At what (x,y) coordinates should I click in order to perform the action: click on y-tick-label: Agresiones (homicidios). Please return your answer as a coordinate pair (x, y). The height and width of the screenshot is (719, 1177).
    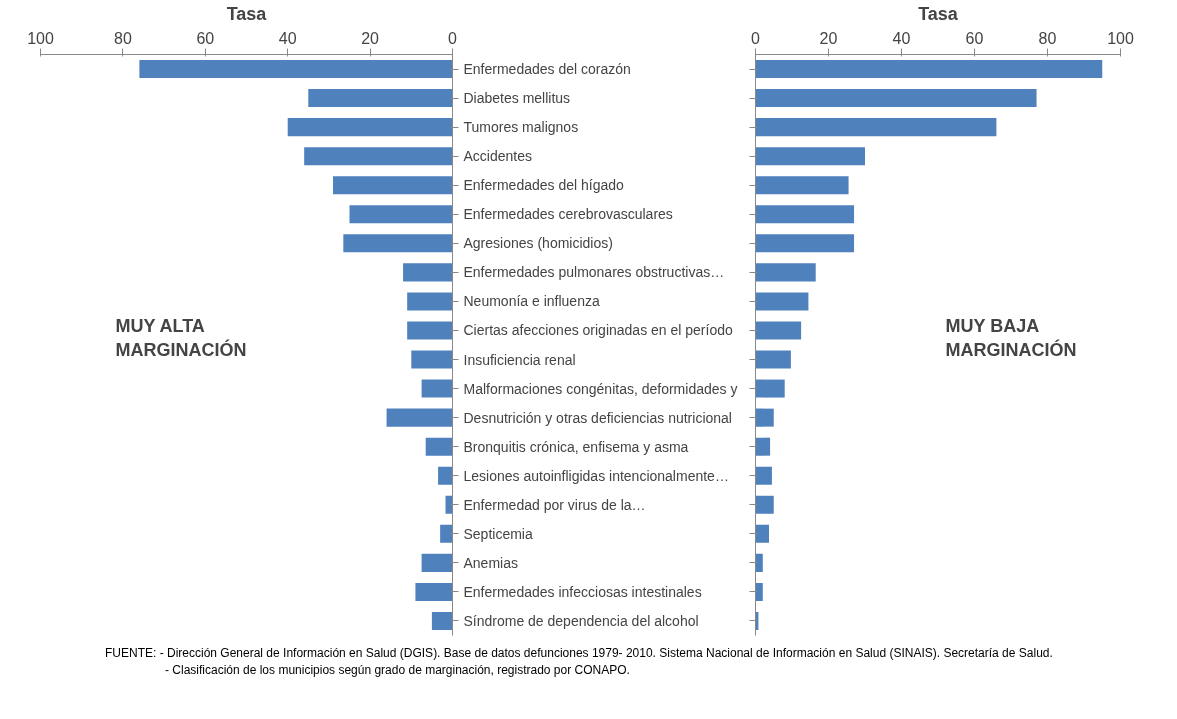
    Looking at the image, I should click on (538, 243).